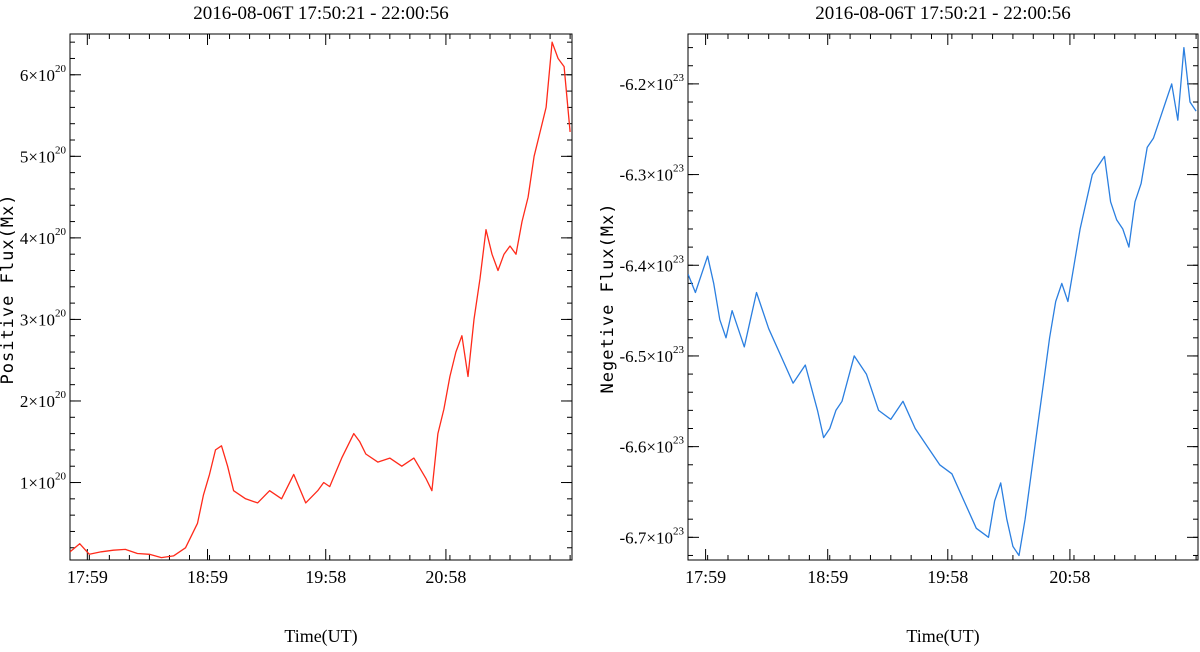 The width and height of the screenshot is (1200, 652). I want to click on y-tick-label: -6.2×10²³, so click(651, 83).